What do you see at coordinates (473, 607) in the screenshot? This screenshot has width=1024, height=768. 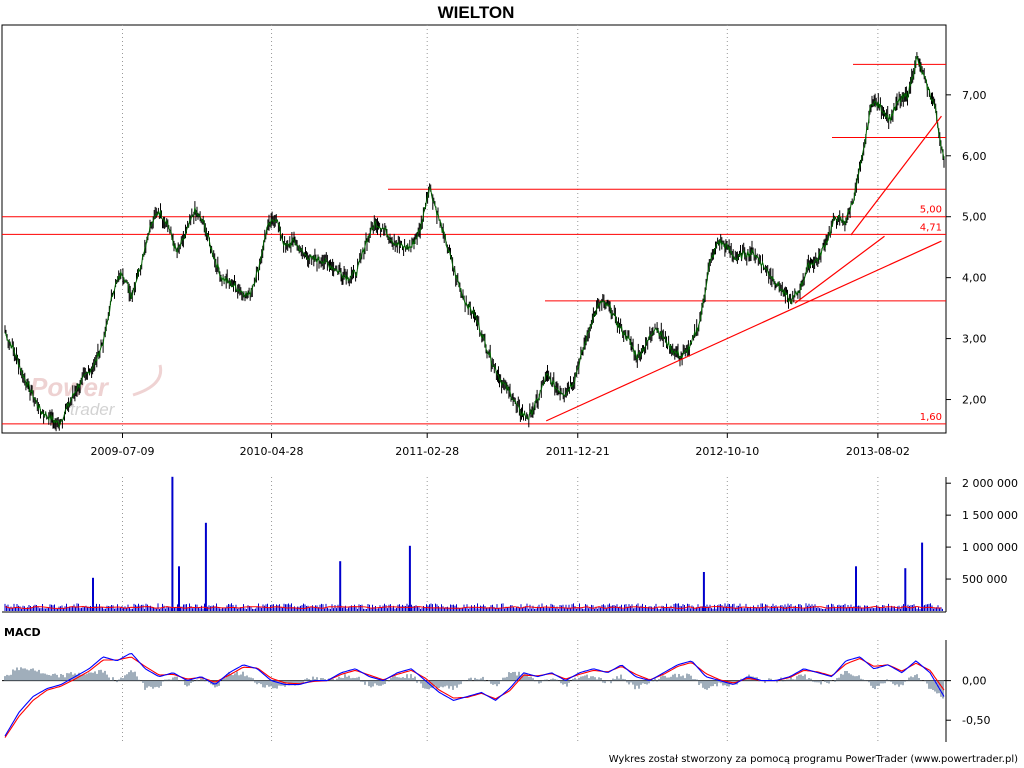 I see `volume-average-line` at bounding box center [473, 607].